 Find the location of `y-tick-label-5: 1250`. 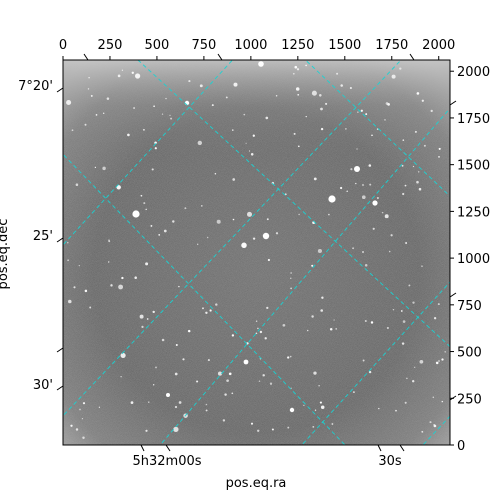

y-tick-label-5: 1250 is located at coordinates (473, 212).